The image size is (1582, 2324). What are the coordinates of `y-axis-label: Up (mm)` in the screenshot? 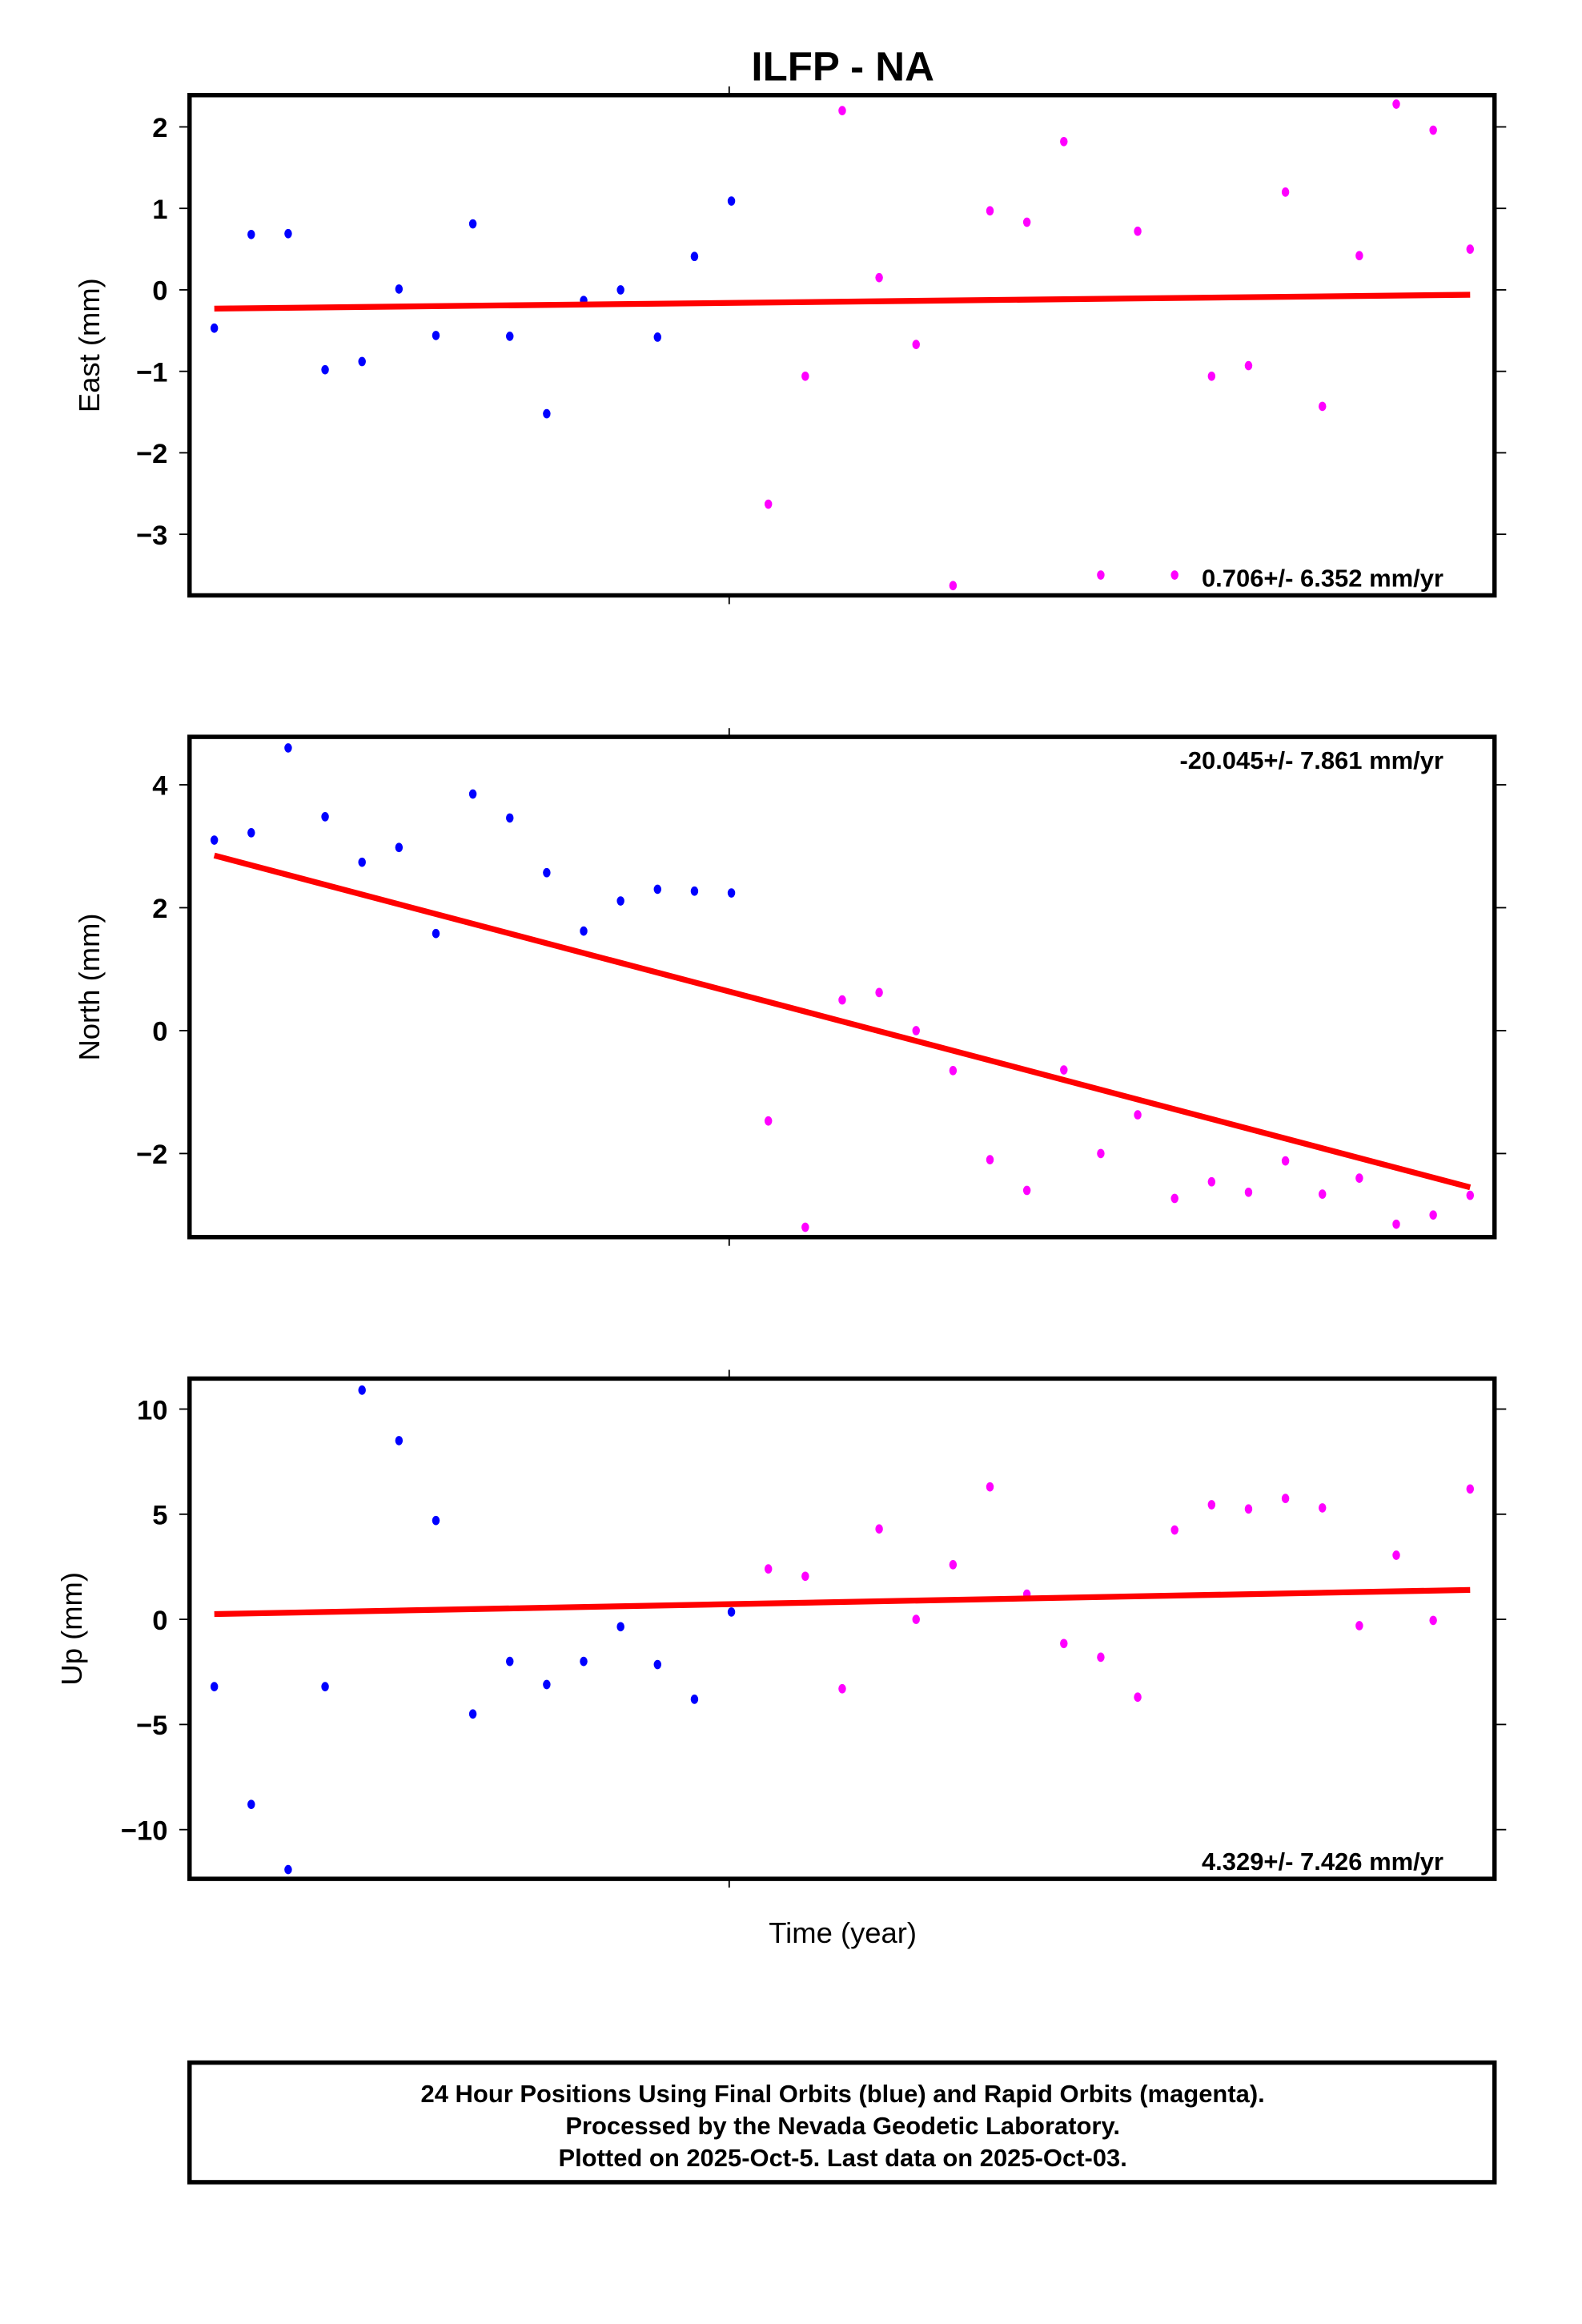 It's located at (71, 1629).